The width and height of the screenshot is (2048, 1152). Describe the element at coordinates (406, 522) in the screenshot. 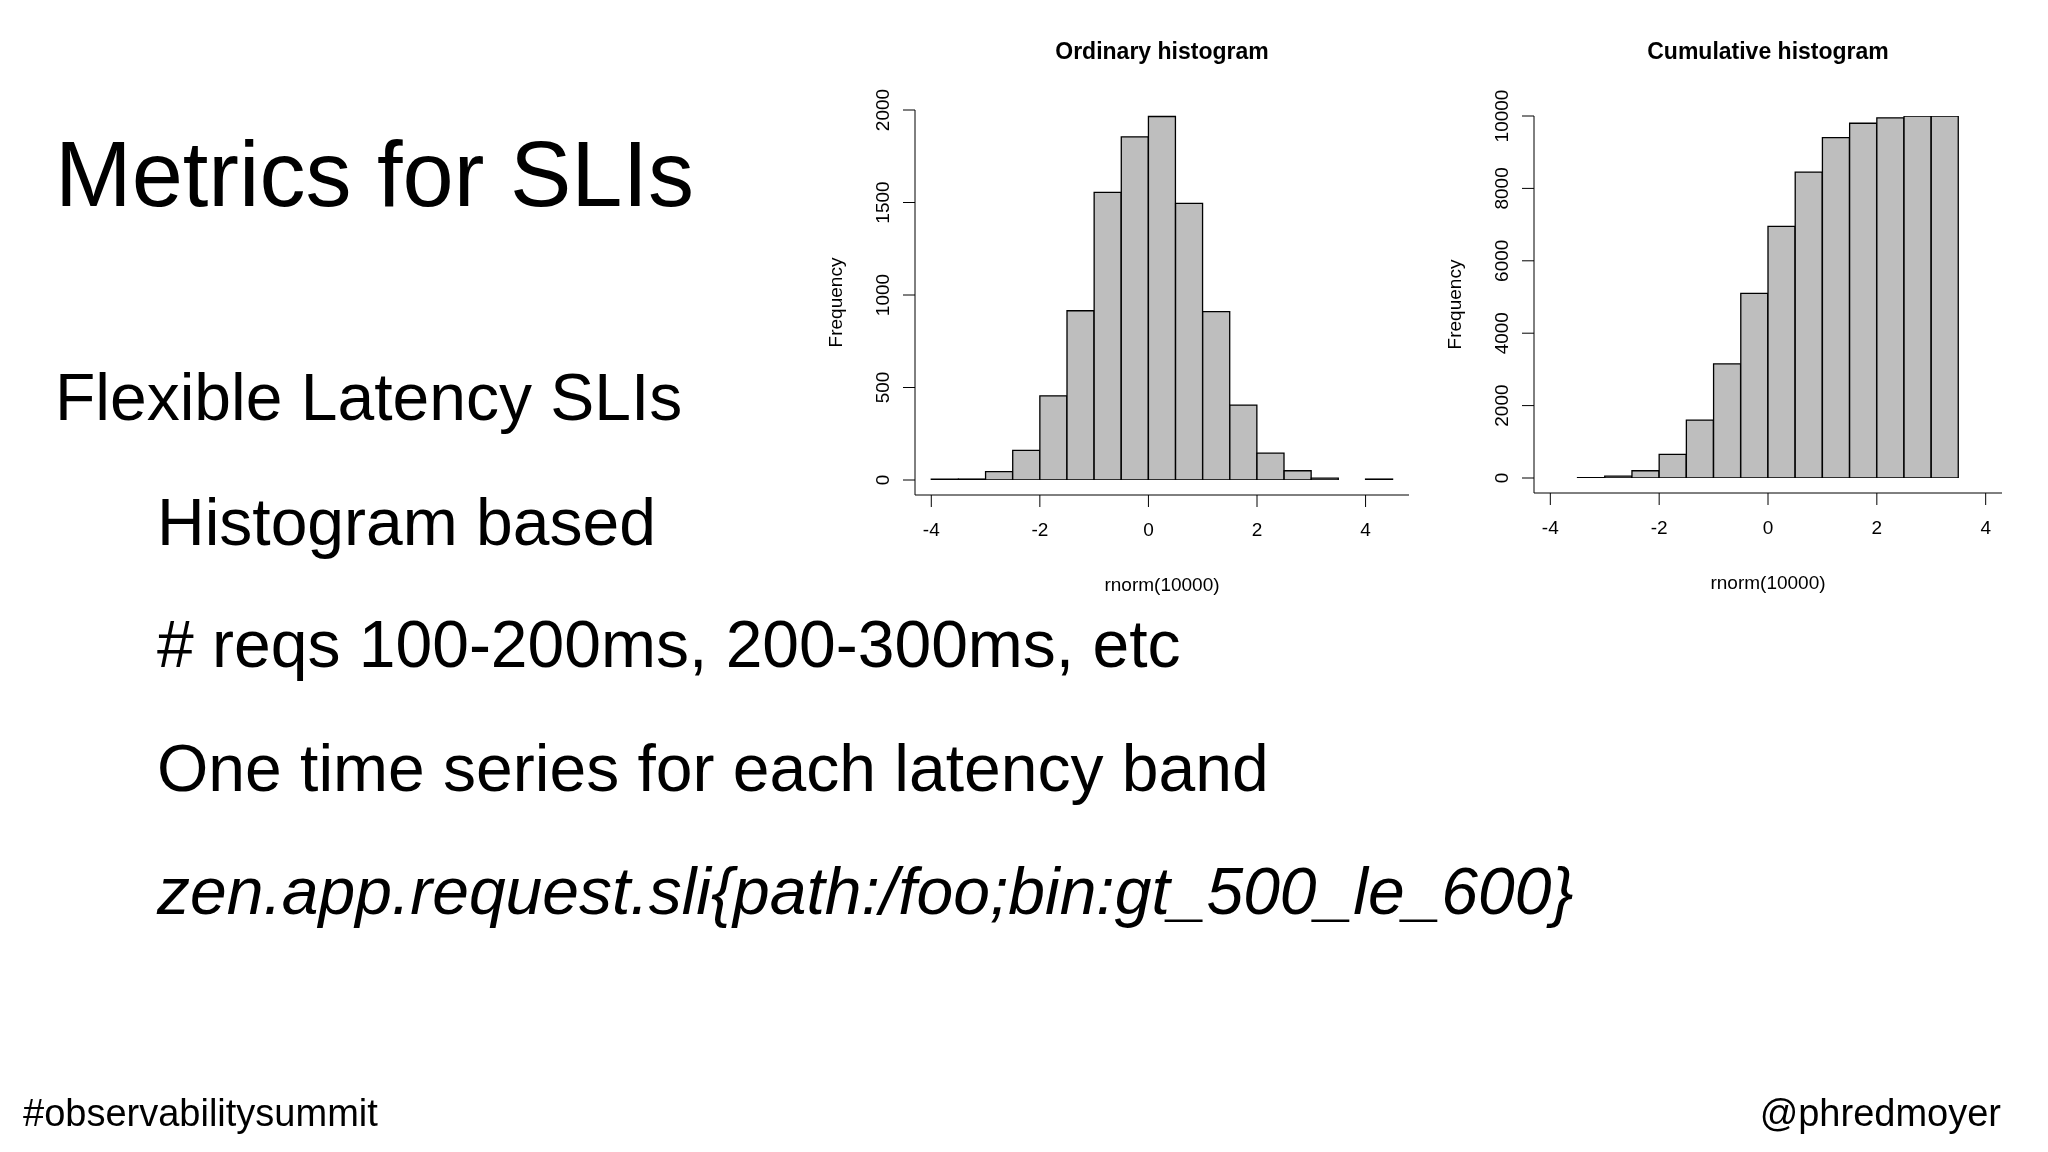

I see `text: Histogram based` at that location.